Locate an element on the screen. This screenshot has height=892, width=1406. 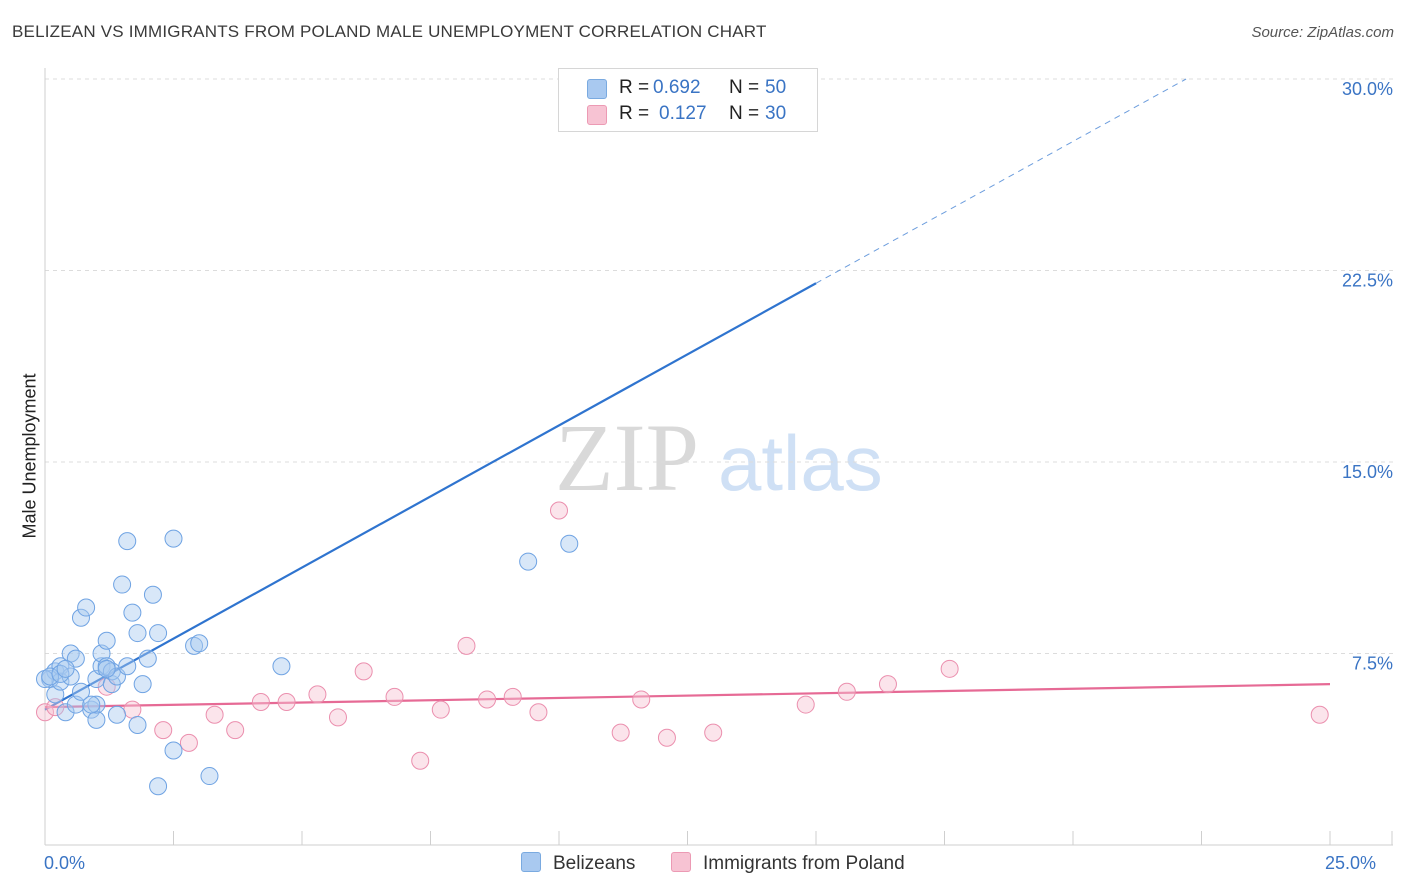
trend-line-poland is located at coordinates (687, 696).